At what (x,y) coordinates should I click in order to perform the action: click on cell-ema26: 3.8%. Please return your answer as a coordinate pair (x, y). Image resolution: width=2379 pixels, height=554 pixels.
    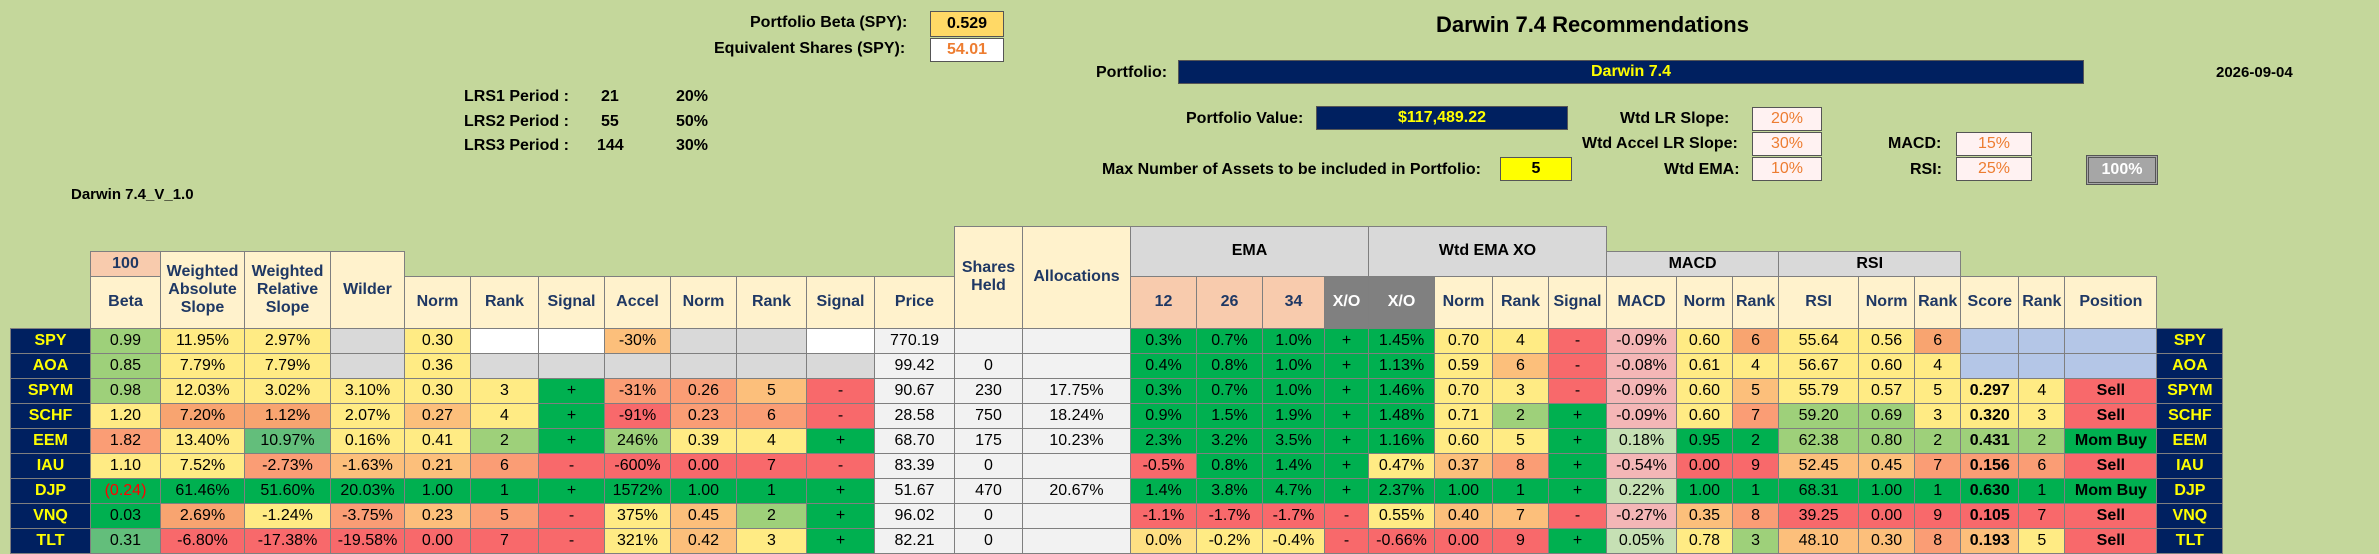
    Looking at the image, I should click on (1229, 490).